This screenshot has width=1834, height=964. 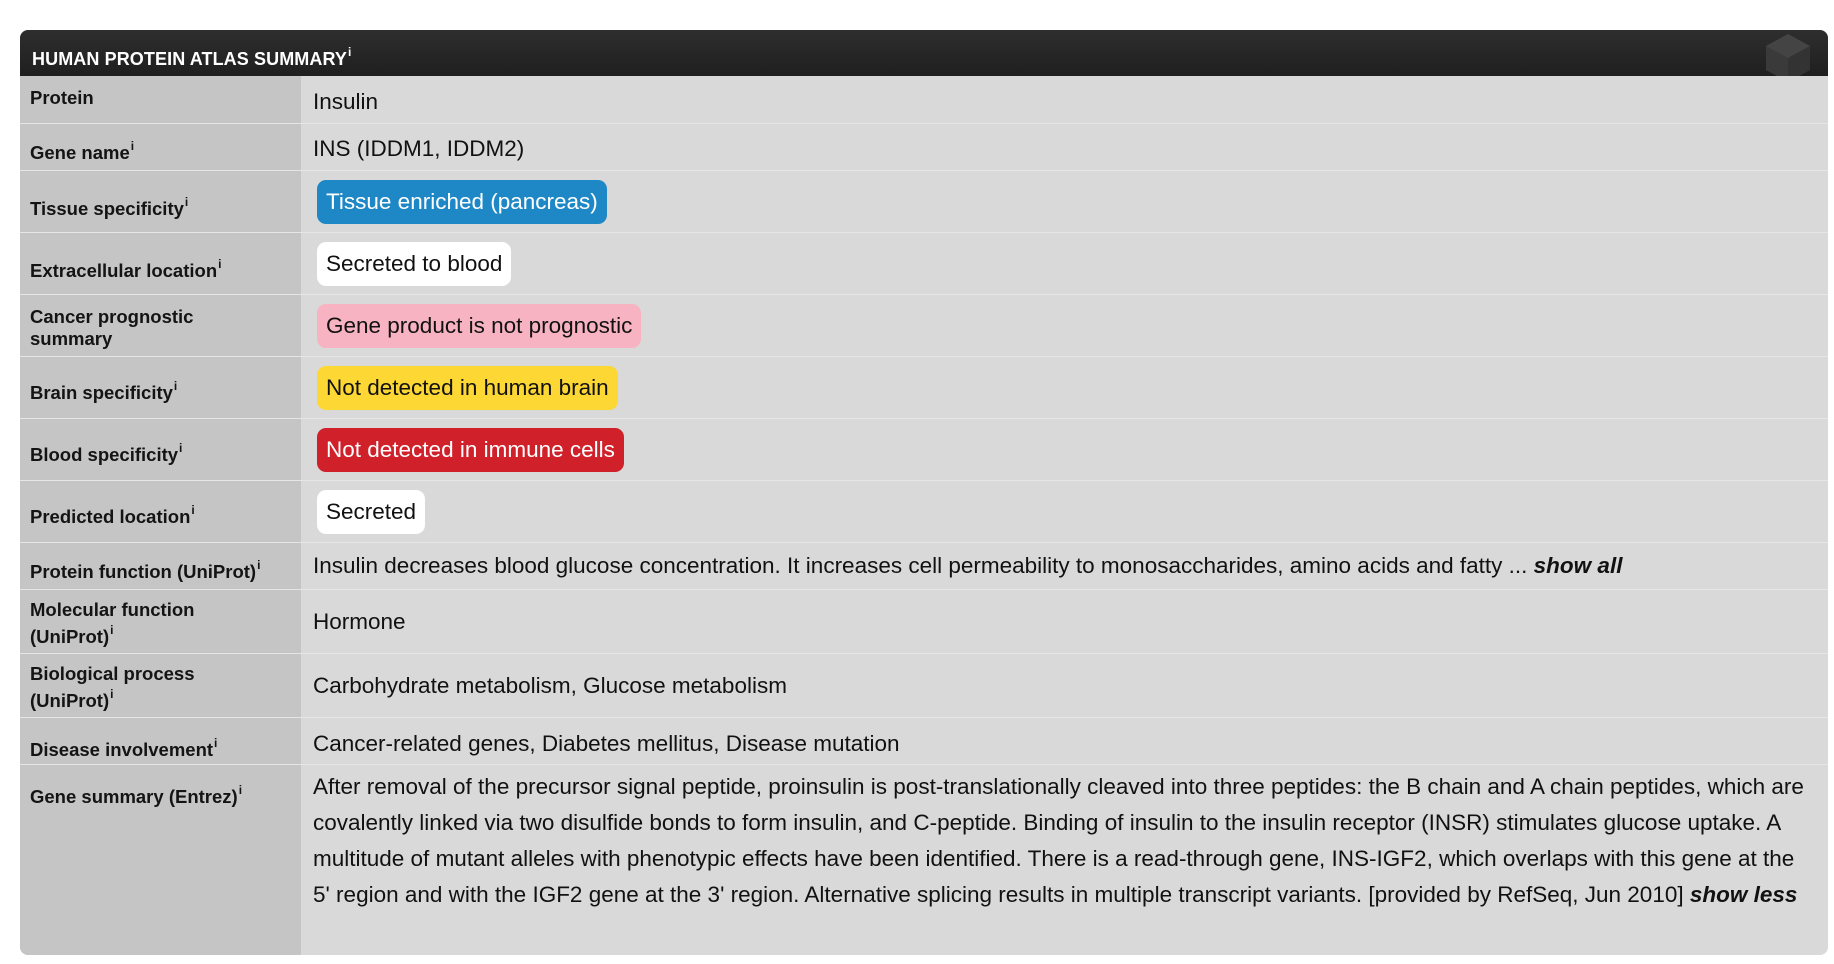 What do you see at coordinates (419, 148) in the screenshot?
I see `value-gene-name: INS (IDDM1, IDDM2)` at bounding box center [419, 148].